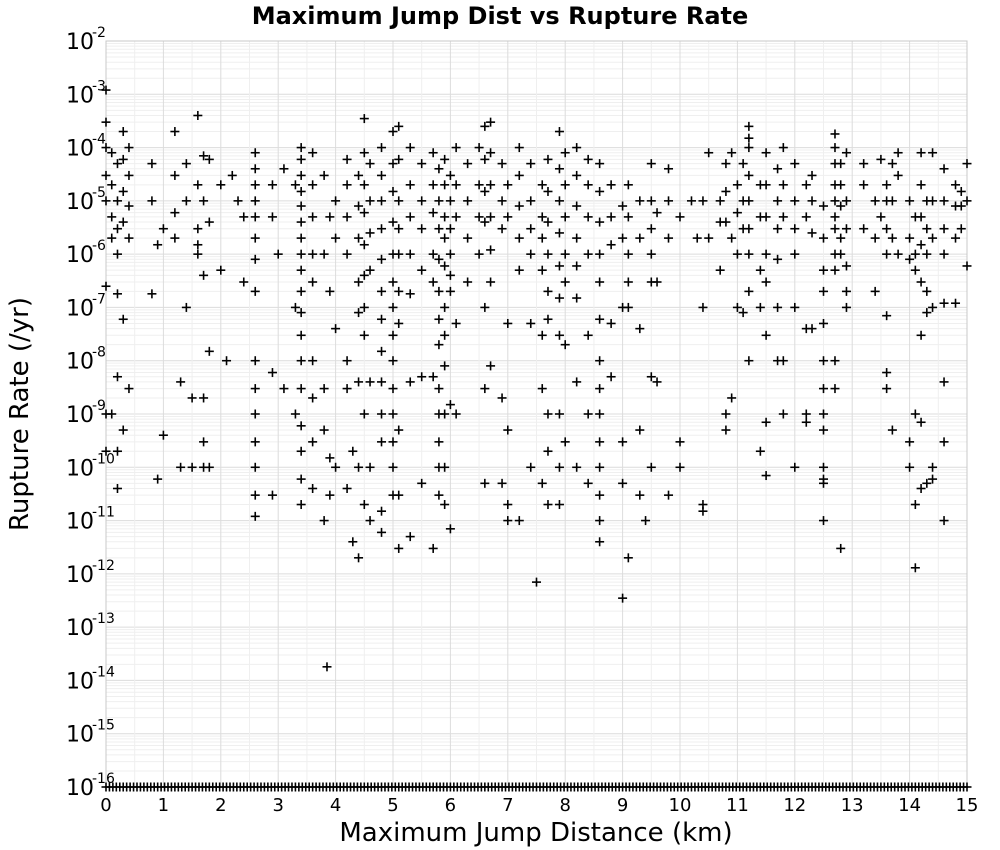 The width and height of the screenshot is (1000, 850). What do you see at coordinates (86, 413) in the screenshot?
I see `y-tick-label: 10-9` at bounding box center [86, 413].